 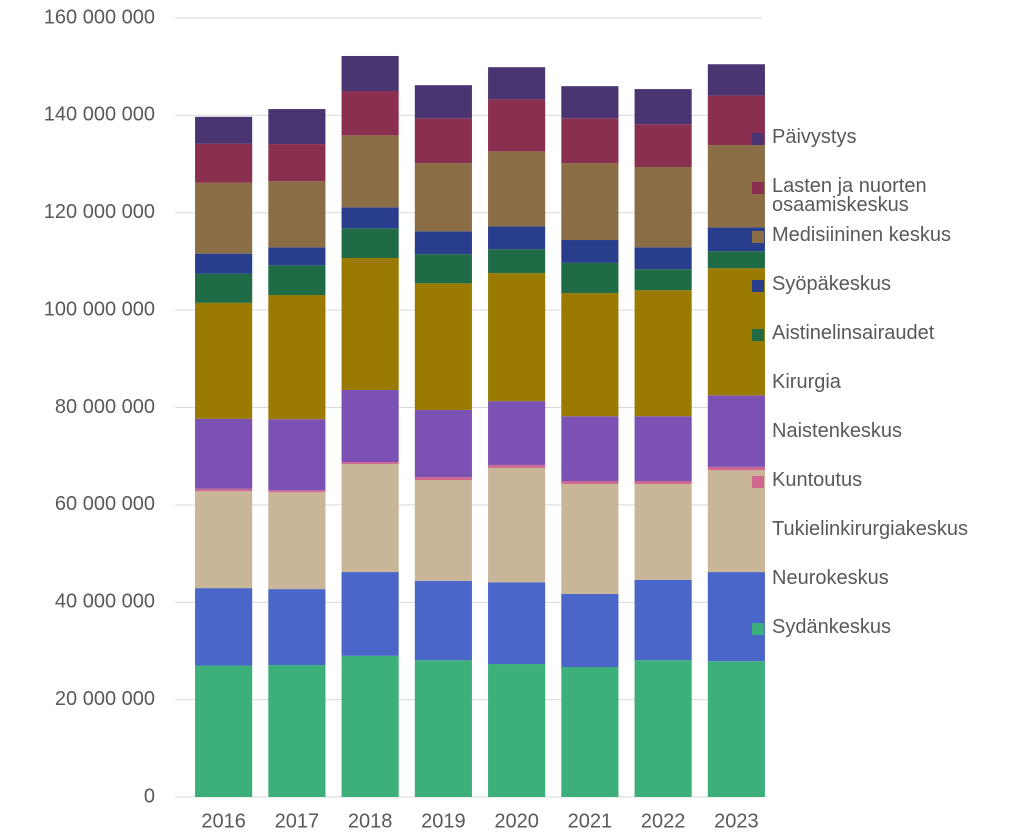 I want to click on legend-item: Päivystys, so click(x=883, y=152).